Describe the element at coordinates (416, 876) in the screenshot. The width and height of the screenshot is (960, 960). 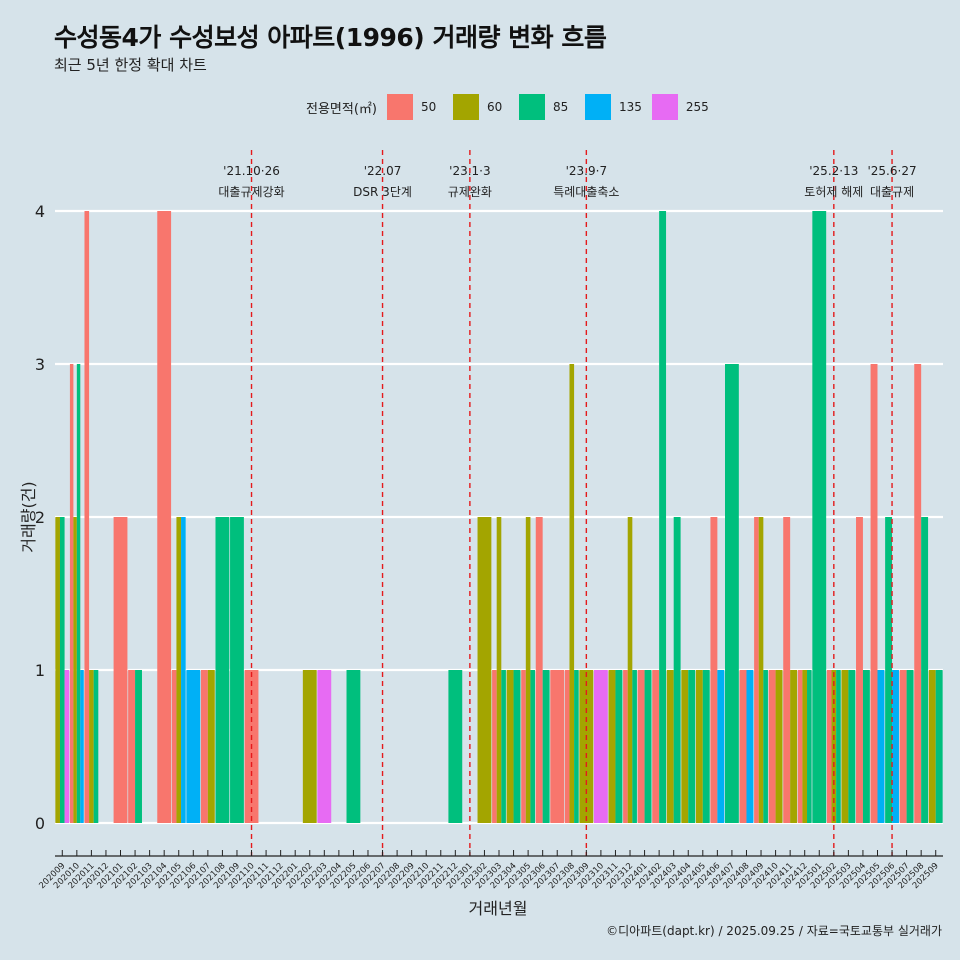
I see `x-tick-label: 202210` at that location.